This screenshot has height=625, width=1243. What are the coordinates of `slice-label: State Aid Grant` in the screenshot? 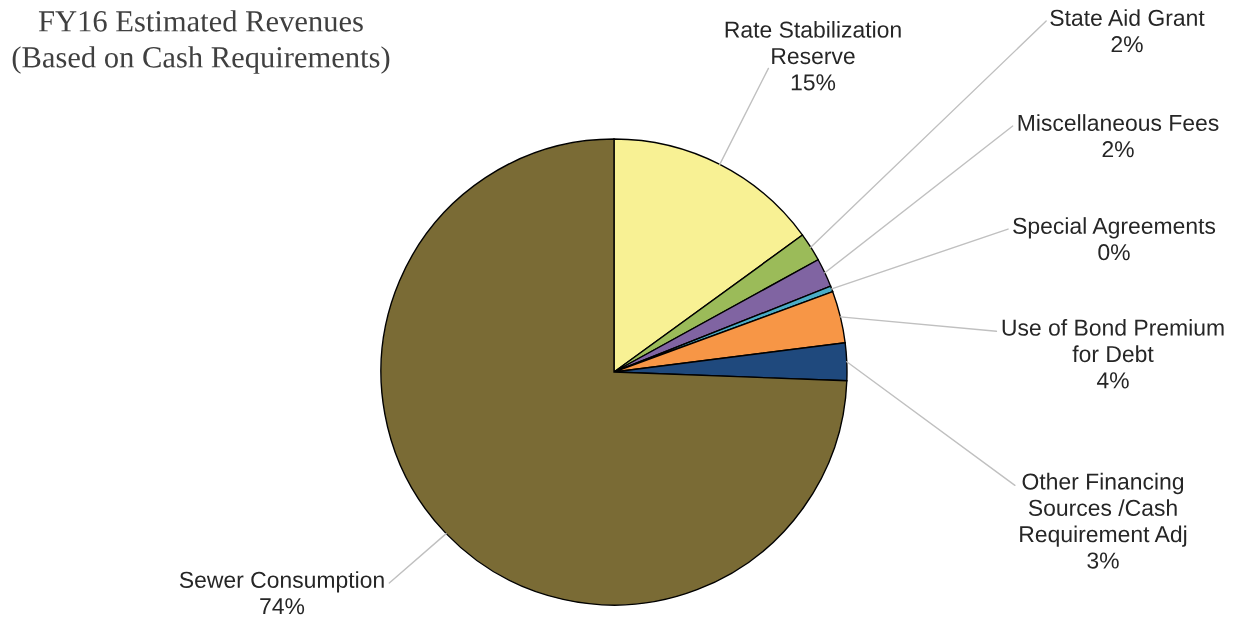 It's located at (1127, 17).